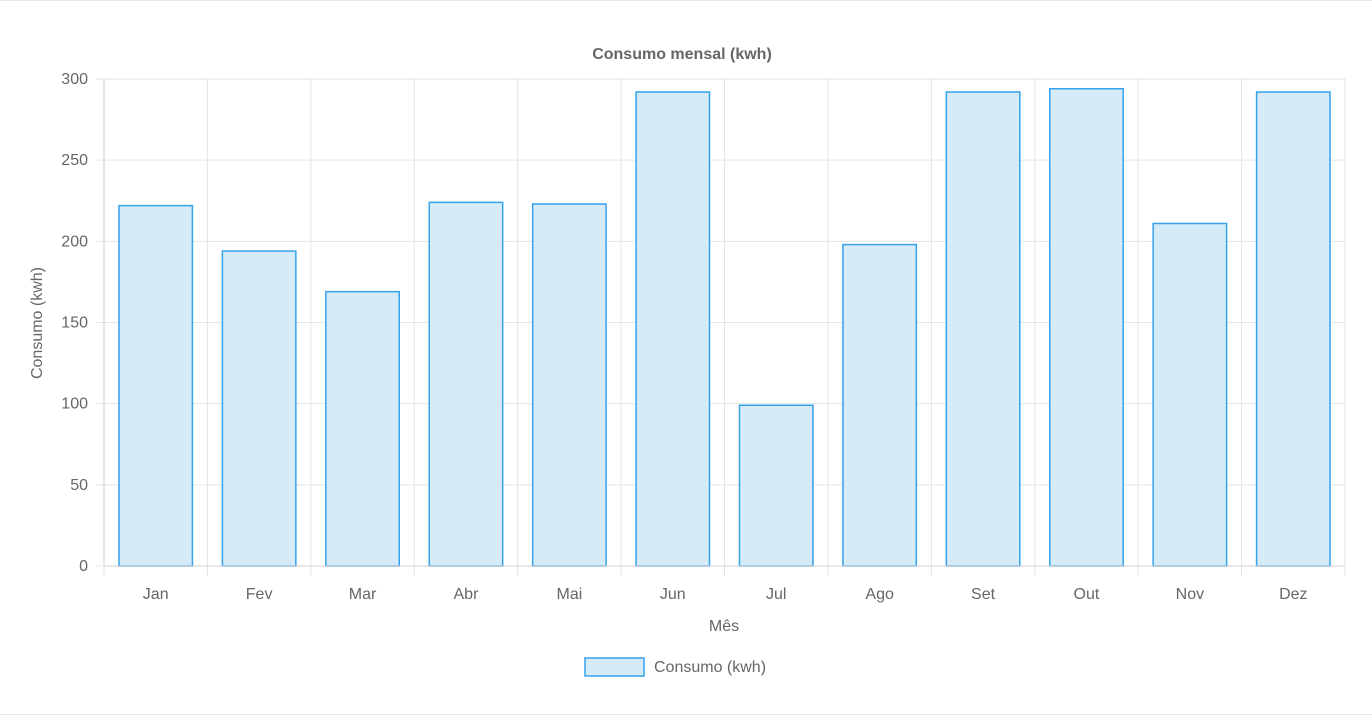 Image resolution: width=1372 pixels, height=716 pixels. Describe the element at coordinates (879, 594) in the screenshot. I see `x-tick-label: Ago` at that location.